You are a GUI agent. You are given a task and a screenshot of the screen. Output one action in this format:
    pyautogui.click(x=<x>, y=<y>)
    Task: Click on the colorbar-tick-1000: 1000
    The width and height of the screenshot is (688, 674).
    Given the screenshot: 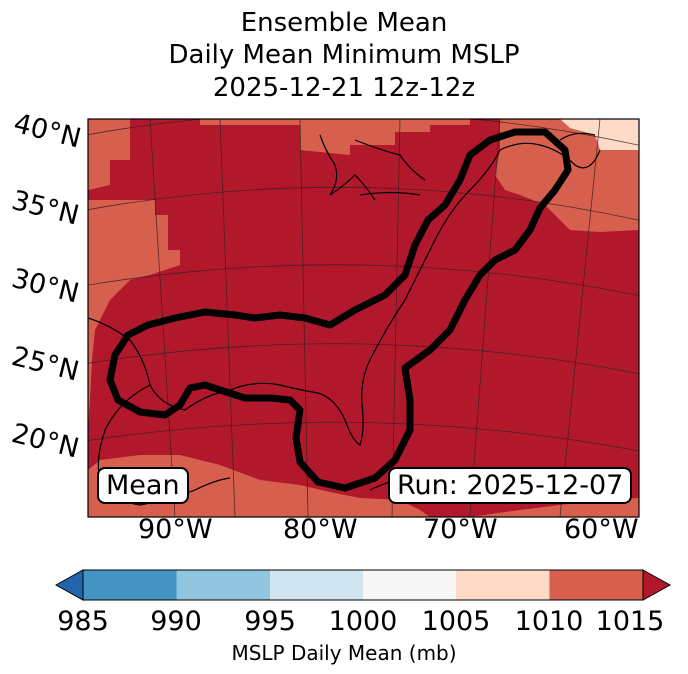 What is the action you would take?
    pyautogui.click(x=363, y=621)
    